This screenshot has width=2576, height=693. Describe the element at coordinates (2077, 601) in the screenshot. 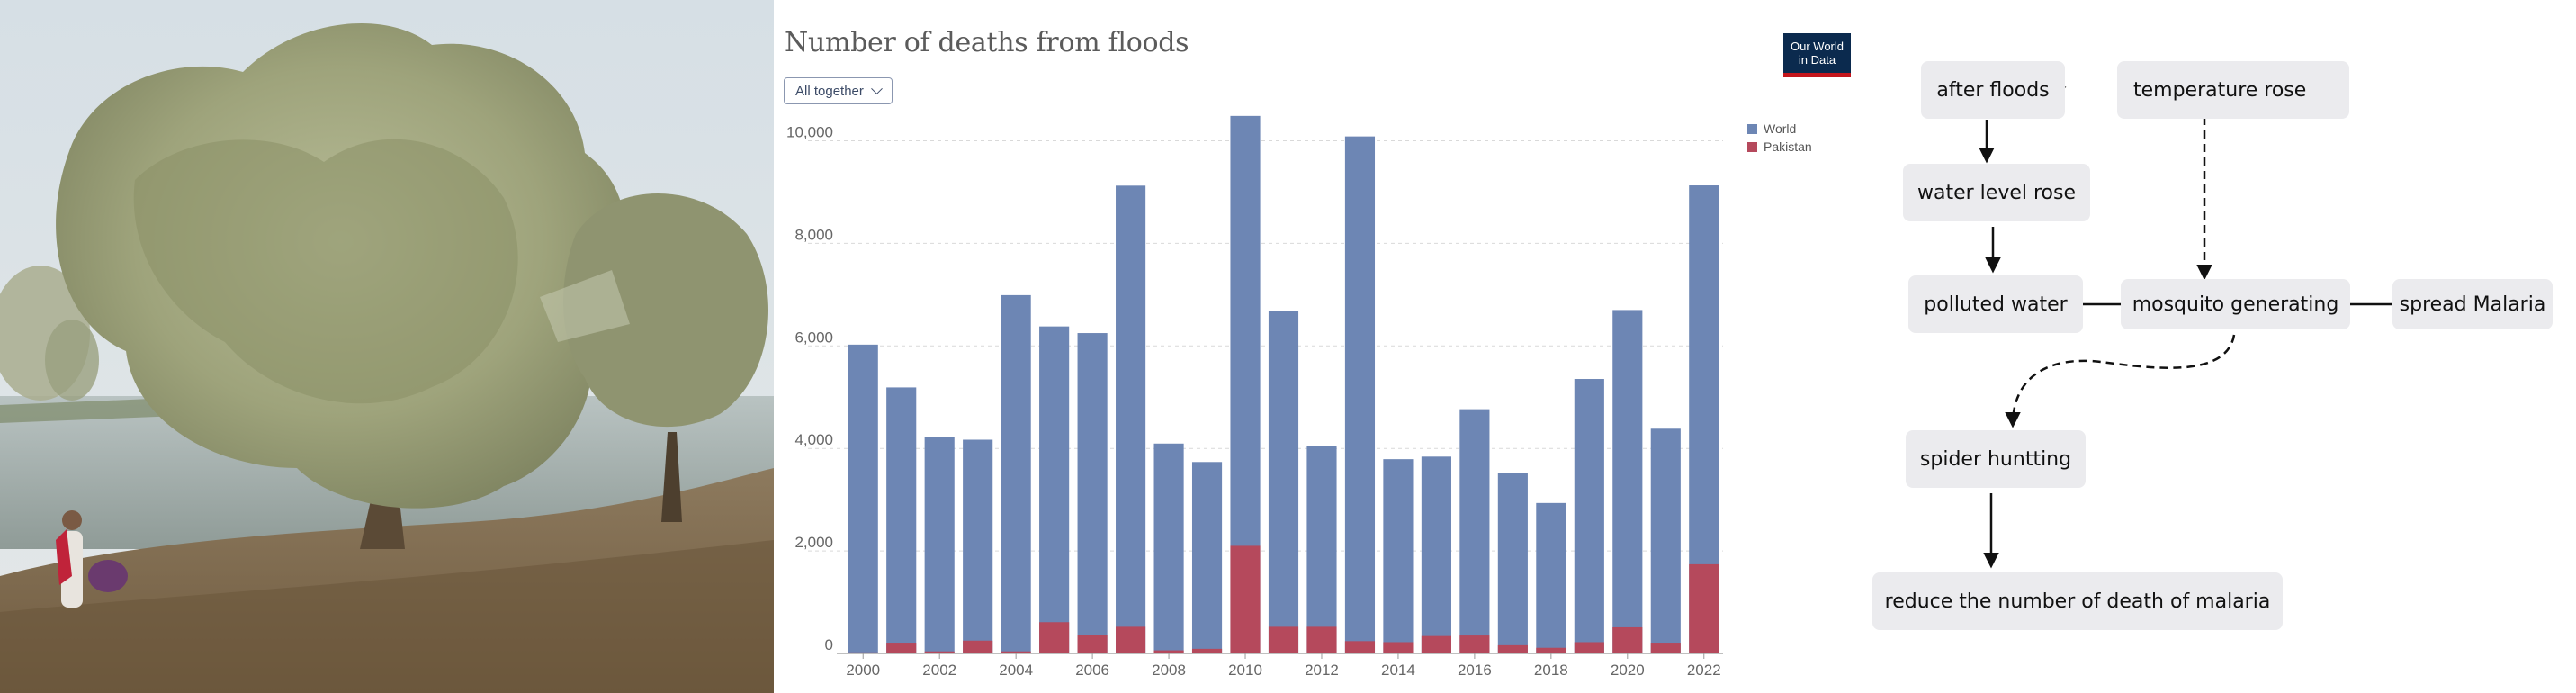

I see `node-reduce-malaria-deaths: reduce the number of death of malaria` at that location.